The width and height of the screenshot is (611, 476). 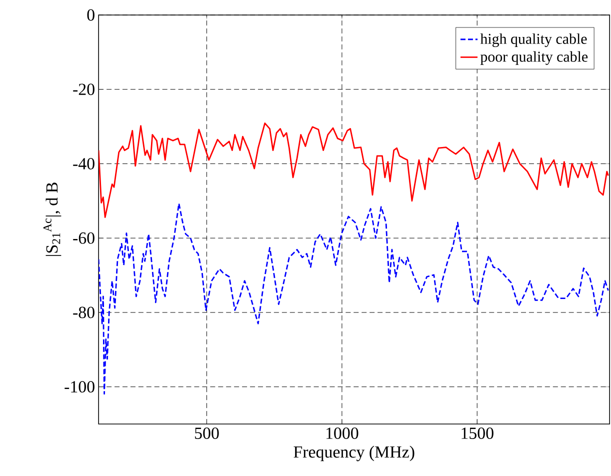 What do you see at coordinates (83, 90) in the screenshot?
I see `y-tick-label: -20` at bounding box center [83, 90].